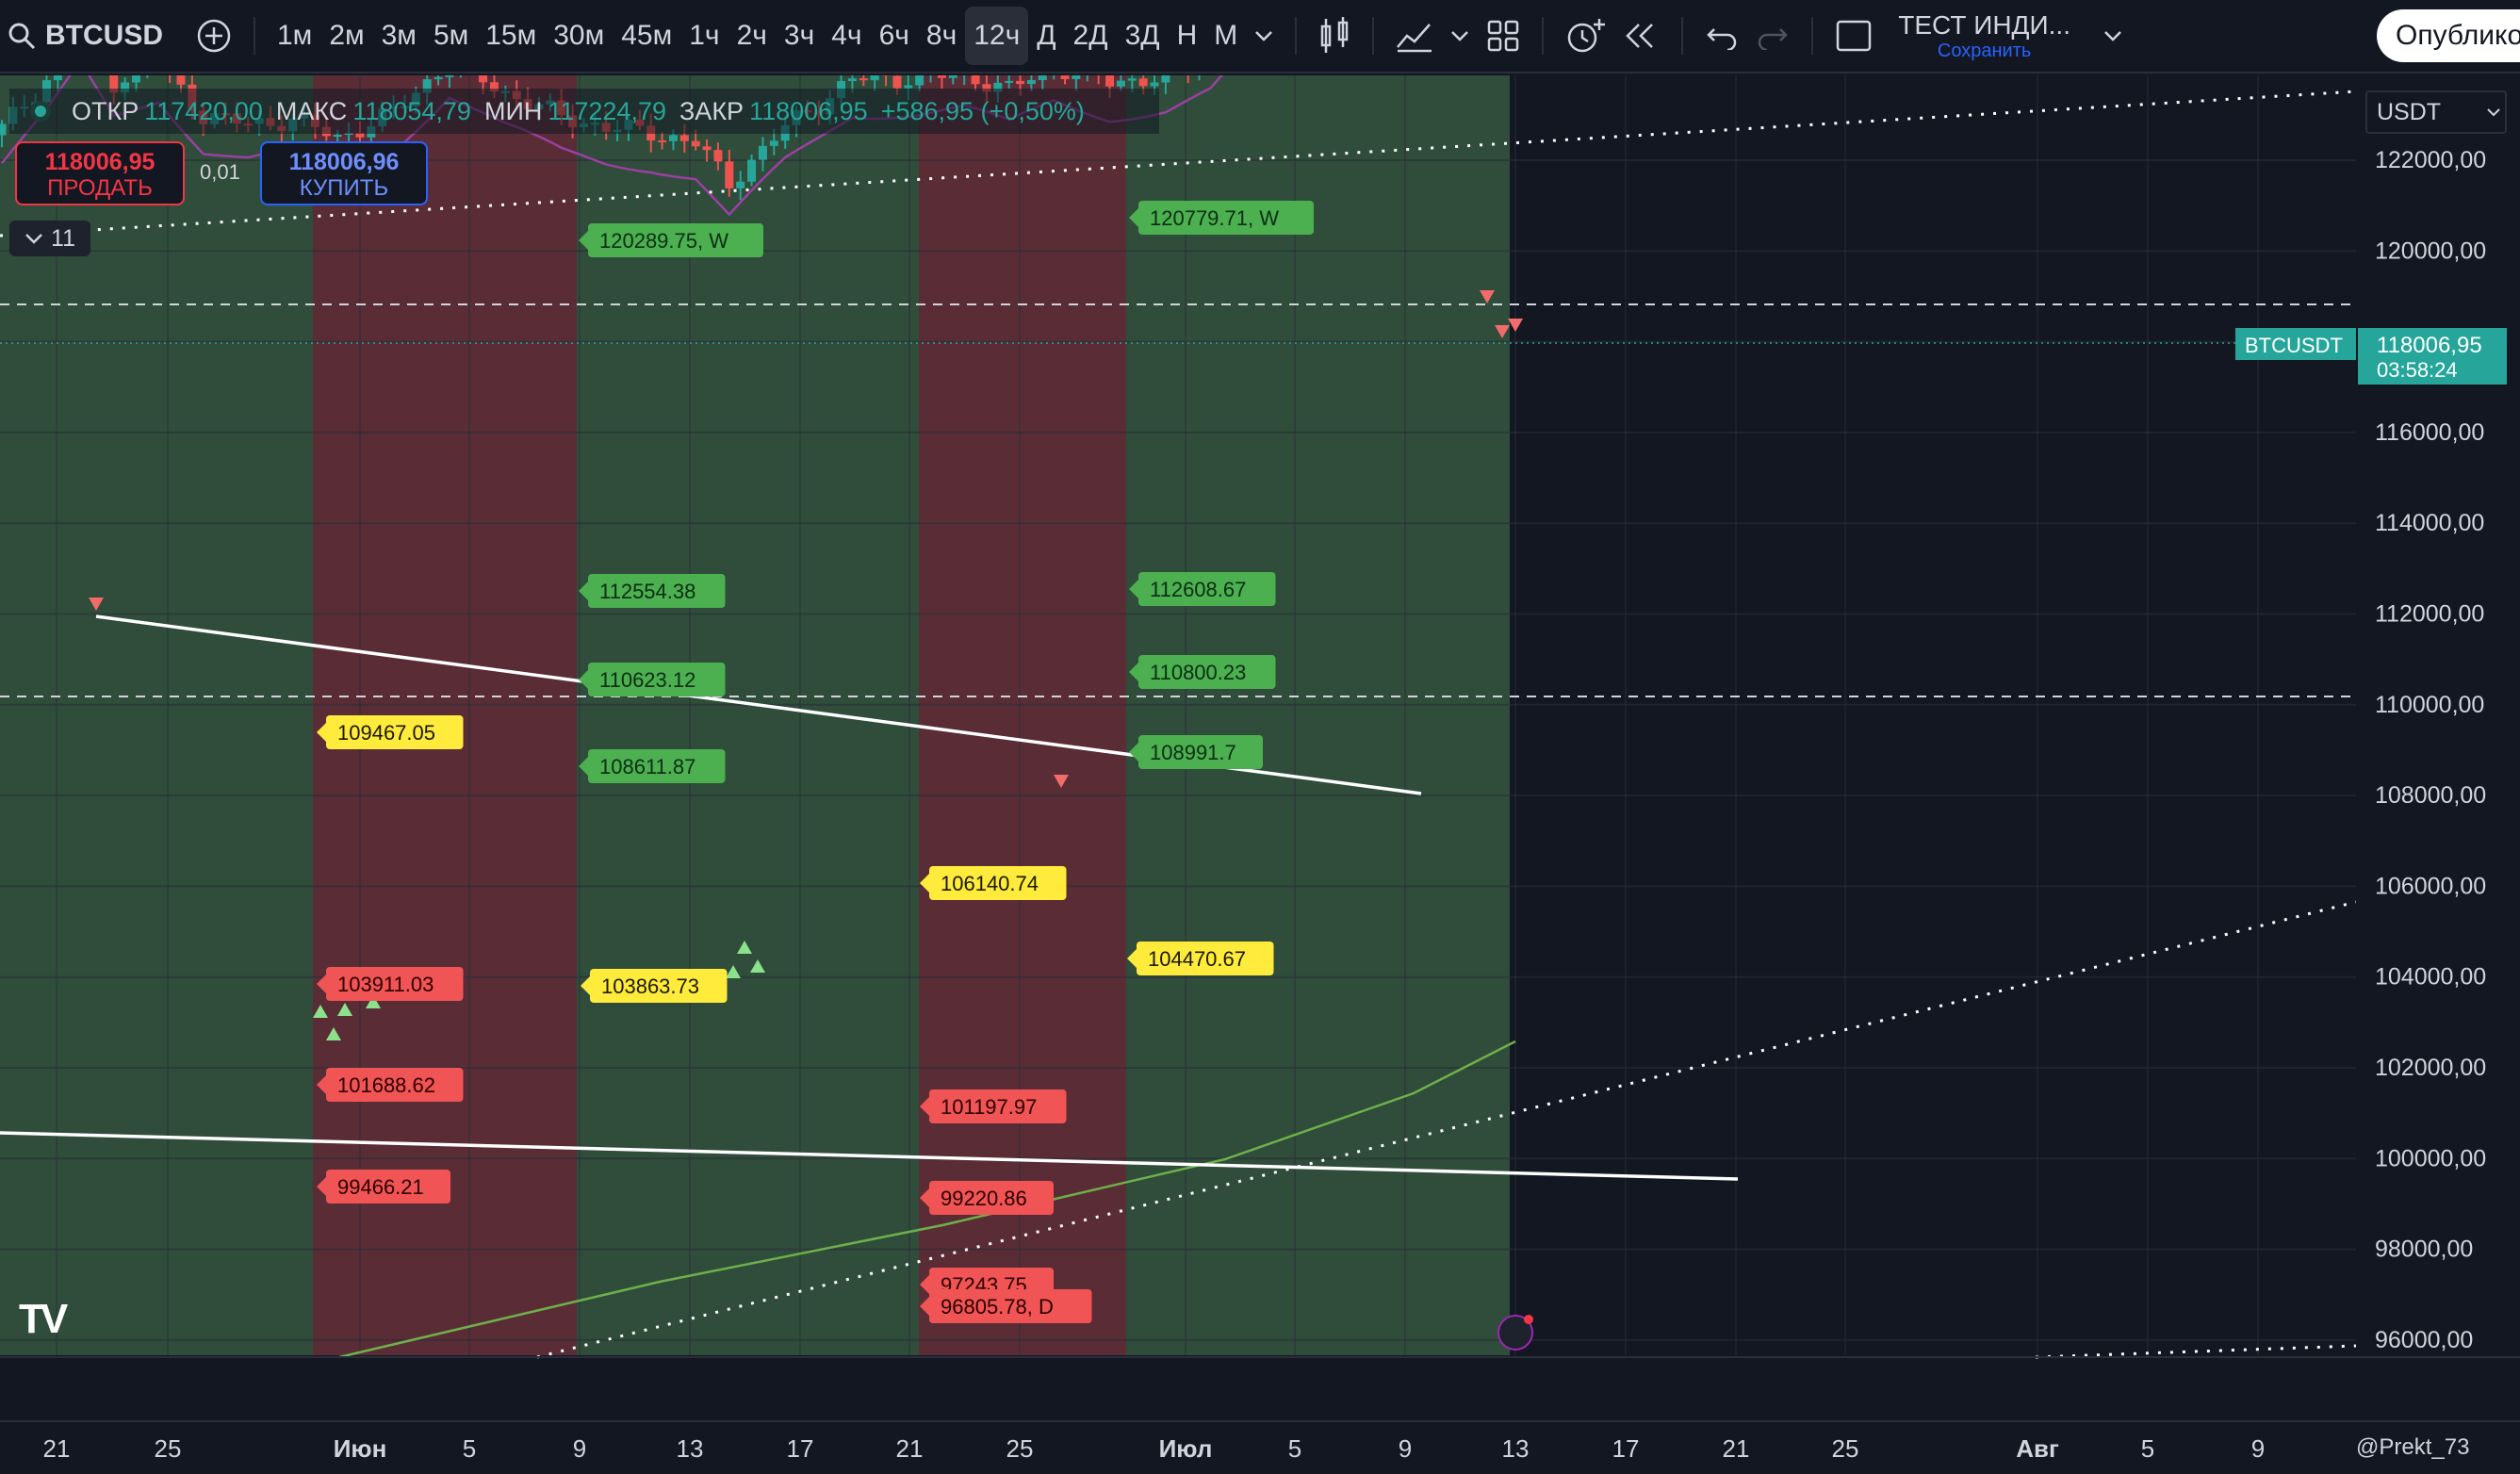 This screenshot has width=2520, height=1474. I want to click on buy-button: 118006,96 КУПИТЬ, so click(344, 173).